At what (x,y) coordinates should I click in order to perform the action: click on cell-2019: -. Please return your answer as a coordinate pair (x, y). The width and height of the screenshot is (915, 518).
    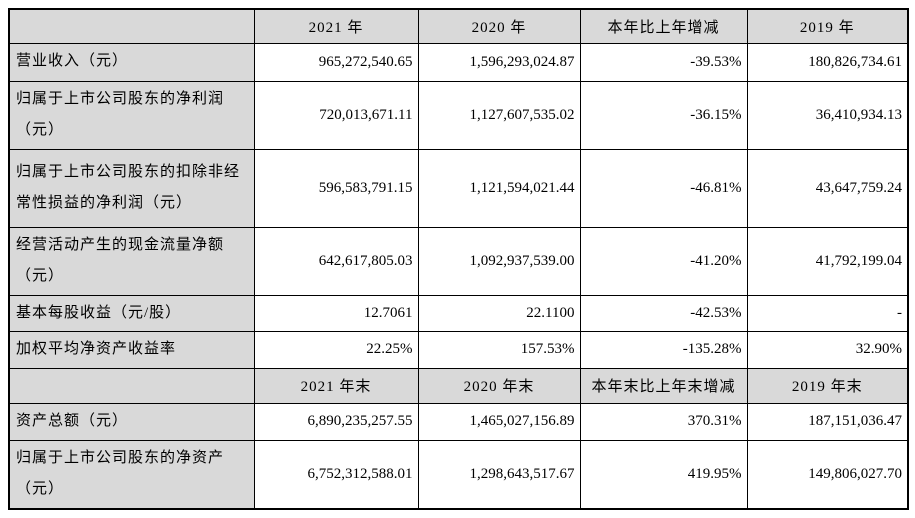
    Looking at the image, I should click on (827, 313).